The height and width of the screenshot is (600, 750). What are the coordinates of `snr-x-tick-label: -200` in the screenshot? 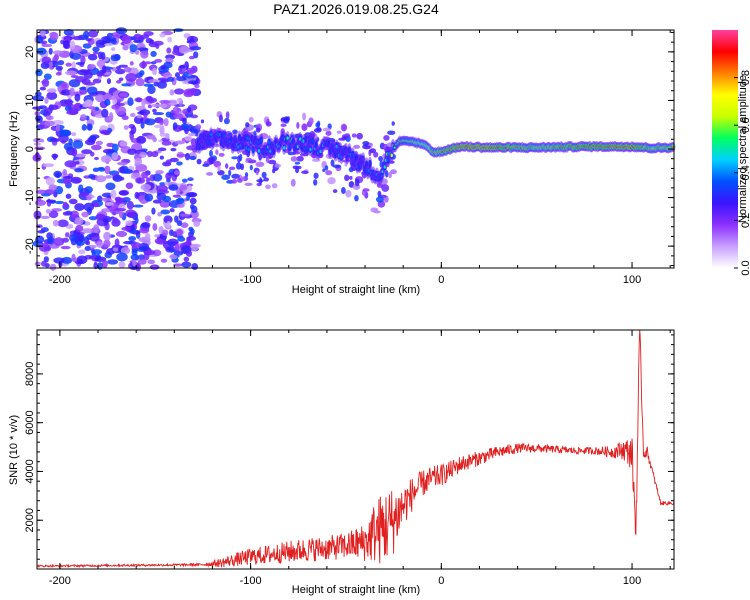 It's located at (60, 581).